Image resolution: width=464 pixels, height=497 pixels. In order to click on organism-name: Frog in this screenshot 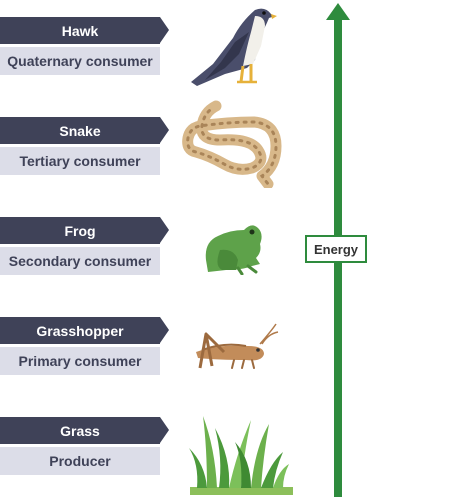, I will do `click(84, 230)`.